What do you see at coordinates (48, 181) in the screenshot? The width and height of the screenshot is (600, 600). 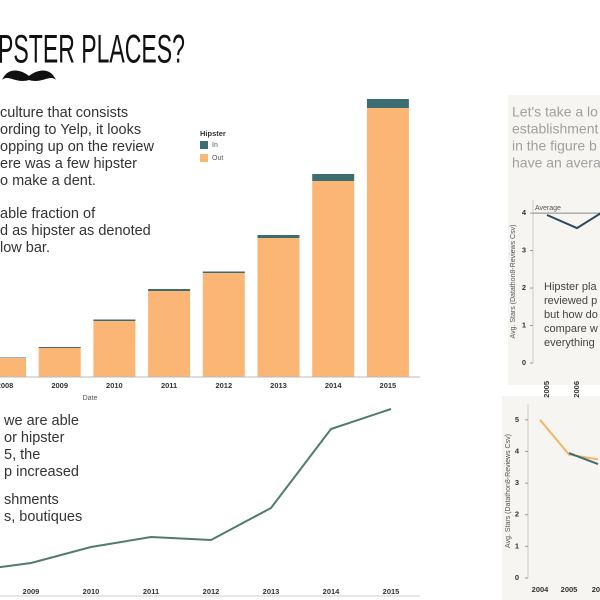 I see `paragraph-line: o make a dent.` at bounding box center [48, 181].